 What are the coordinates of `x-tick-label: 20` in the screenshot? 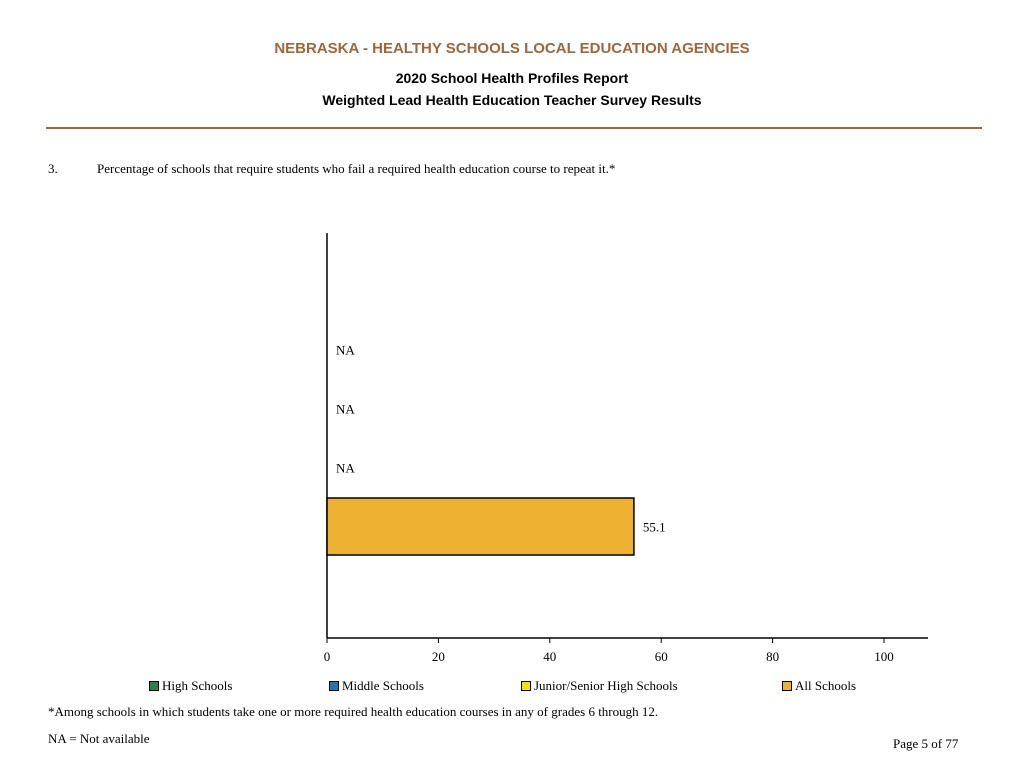 It's located at (438, 656).